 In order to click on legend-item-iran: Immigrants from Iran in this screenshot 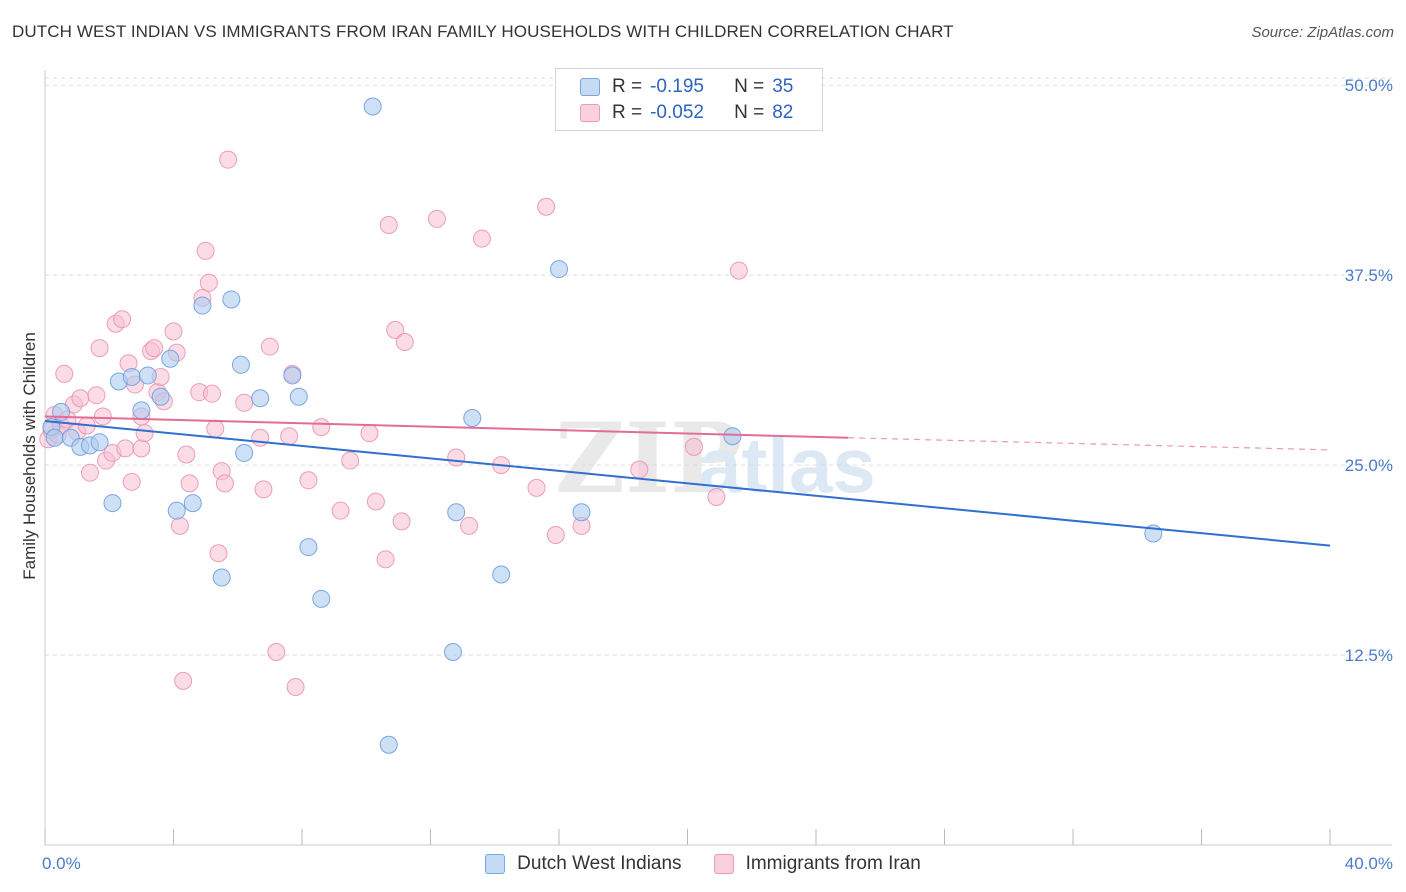, I will do `click(817, 864)`.